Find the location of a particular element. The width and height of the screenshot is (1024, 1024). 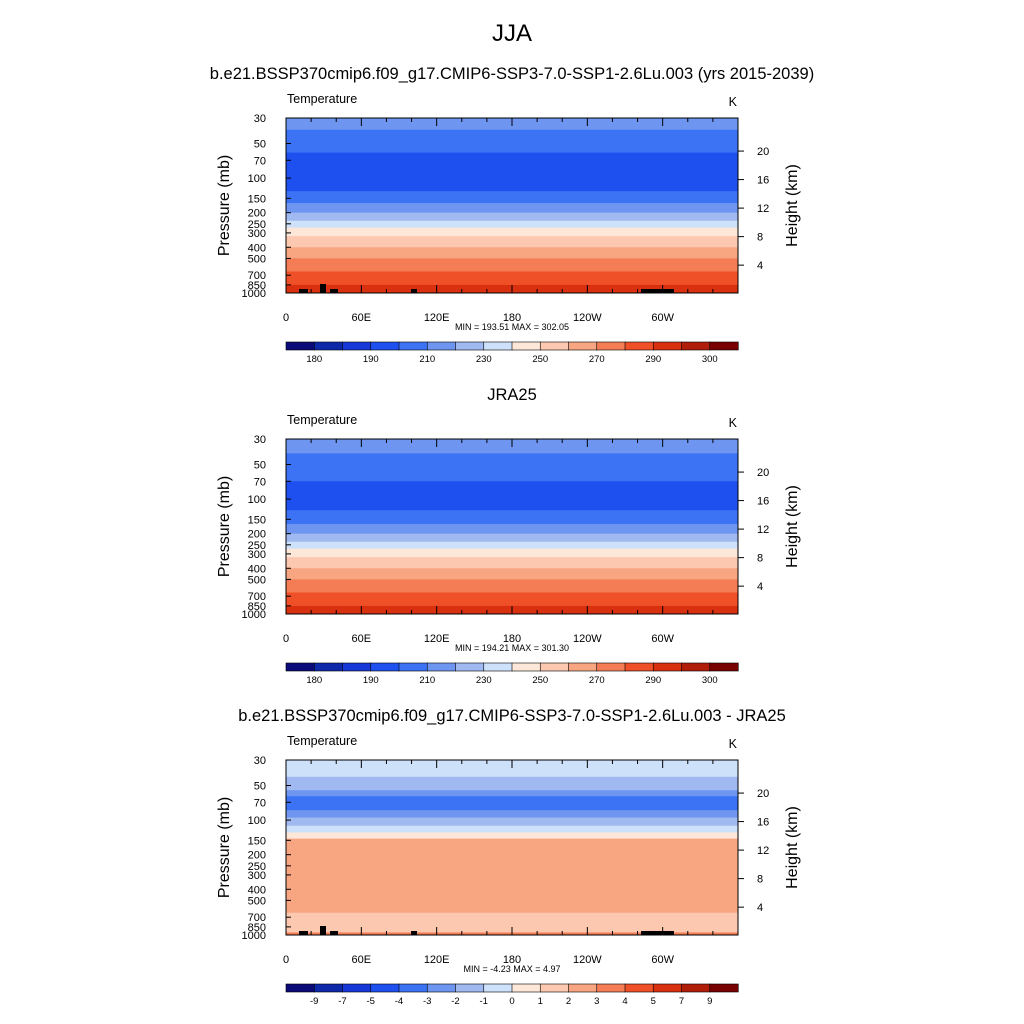

colorbar-label: 1 is located at coordinates (540, 1001).